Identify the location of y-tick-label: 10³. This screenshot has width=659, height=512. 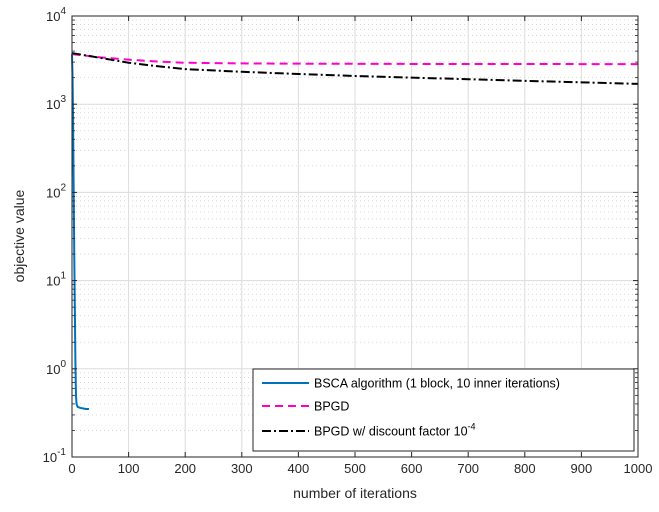
(56, 103).